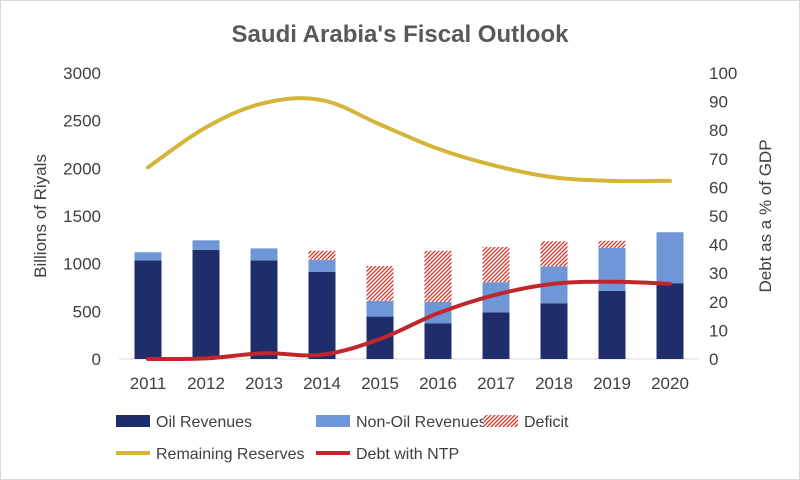  I want to click on y2-tick-label: 80, so click(718, 130).